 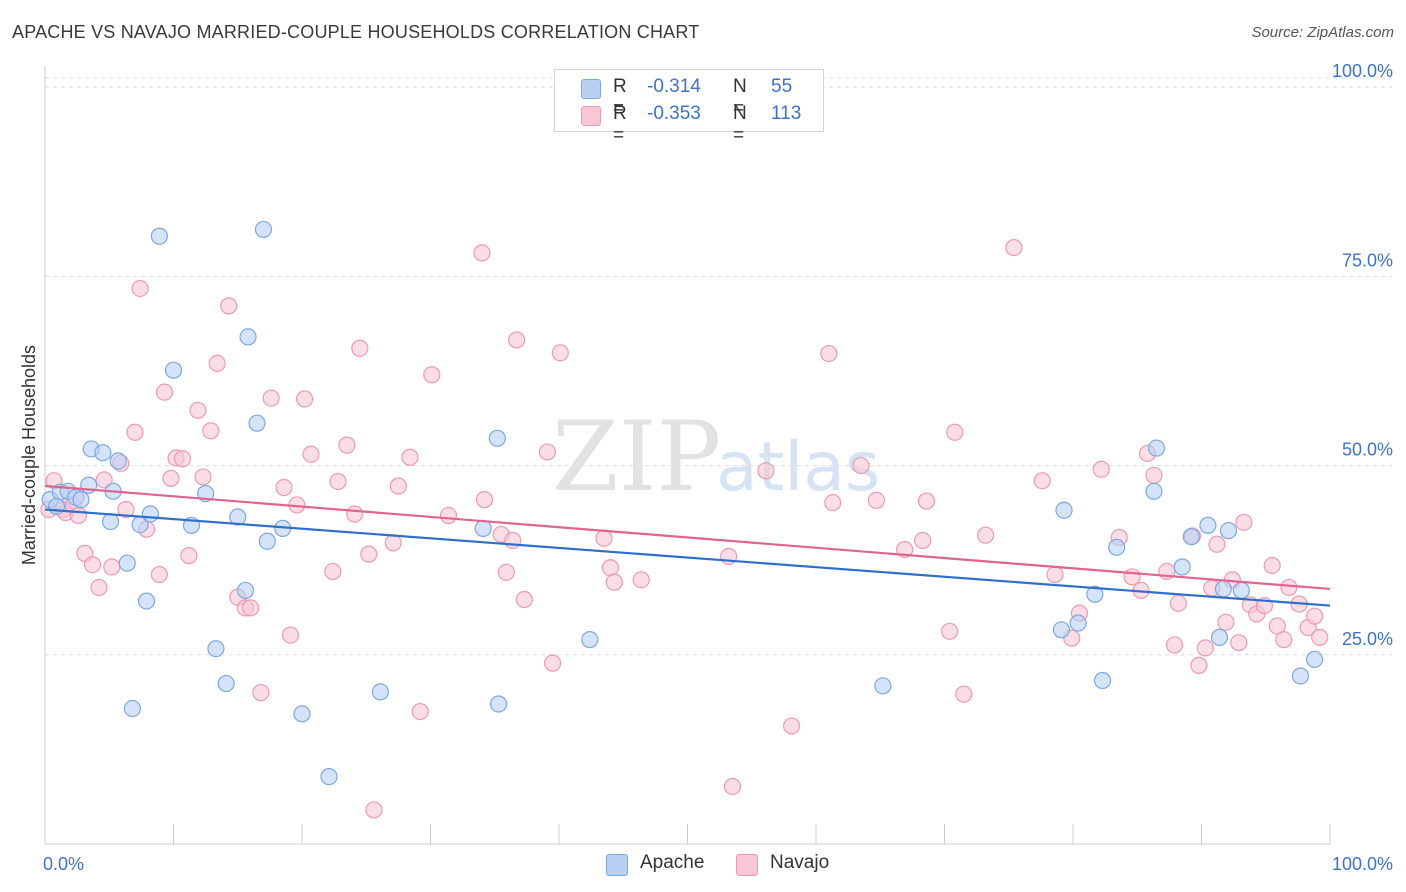 What do you see at coordinates (591, 116) in the screenshot?
I see `navajo-swatch` at bounding box center [591, 116].